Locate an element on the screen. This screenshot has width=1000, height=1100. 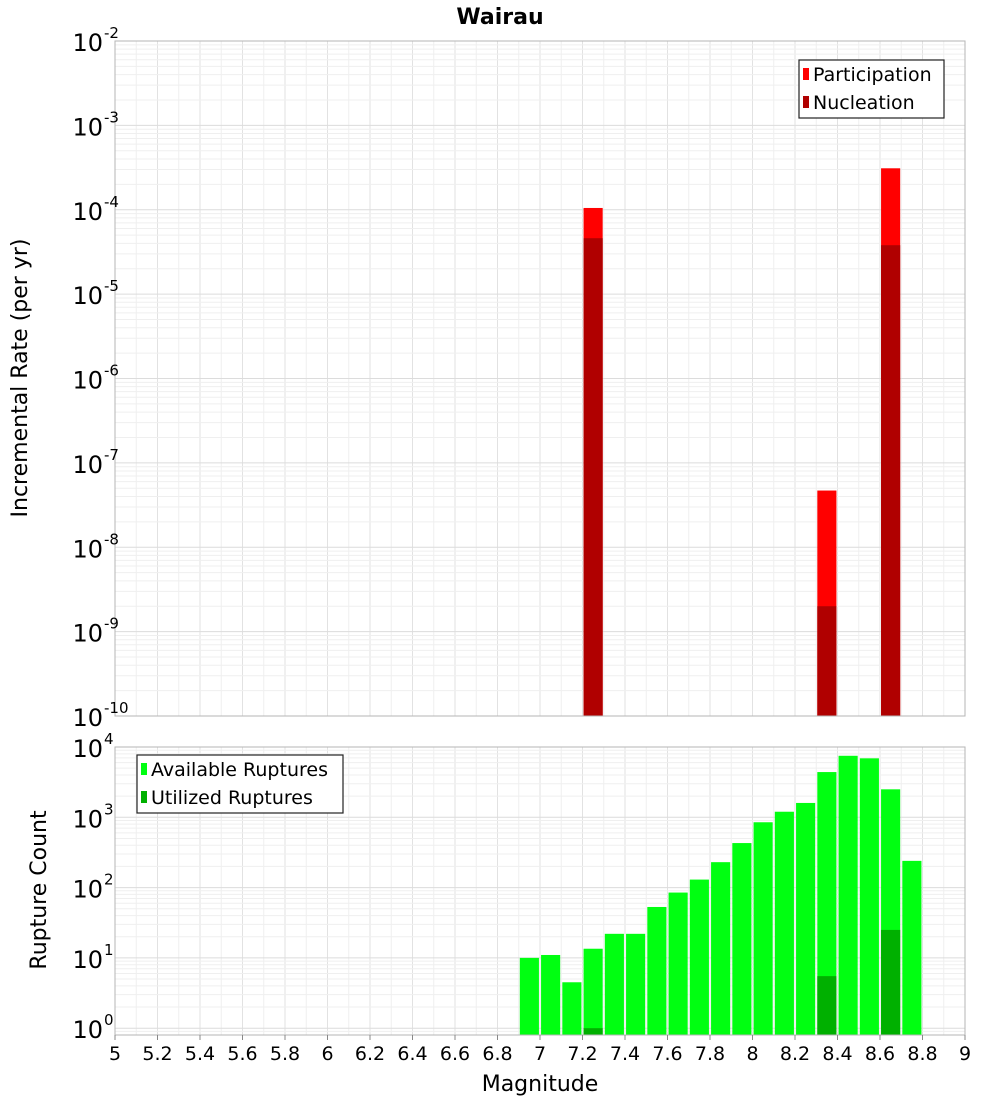
x-tick-label: 8.8 is located at coordinates (922, 1054).